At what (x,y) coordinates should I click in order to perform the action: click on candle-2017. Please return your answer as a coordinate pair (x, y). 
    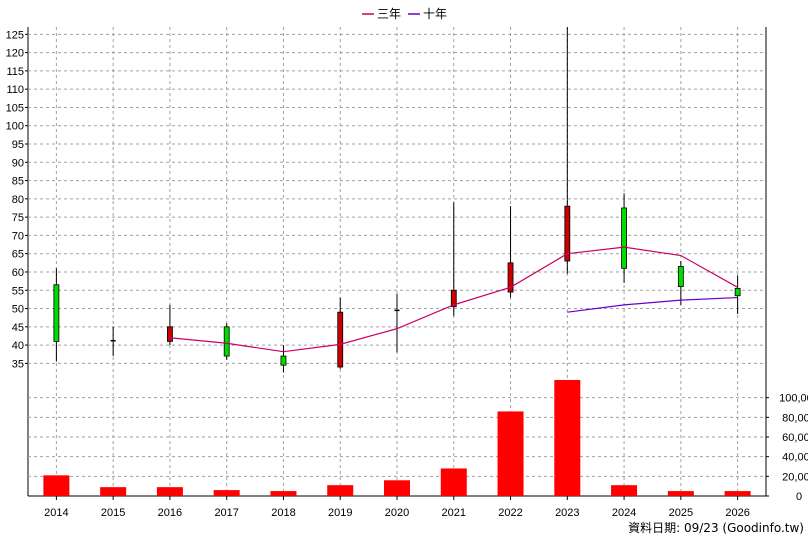
    Looking at the image, I should click on (226, 341).